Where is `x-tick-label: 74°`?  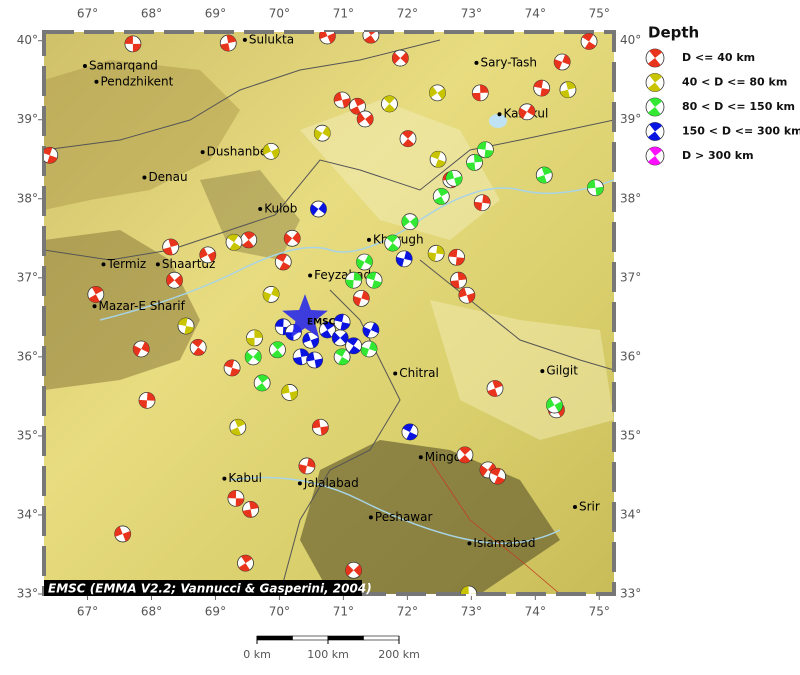 x-tick-label: 74° is located at coordinates (535, 612).